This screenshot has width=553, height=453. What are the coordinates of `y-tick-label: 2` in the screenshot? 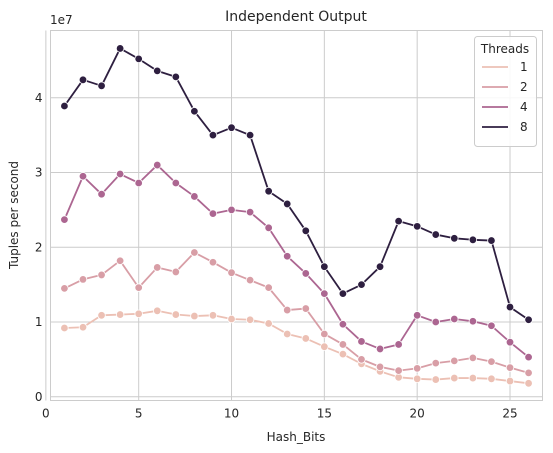 It's located at (39, 247).